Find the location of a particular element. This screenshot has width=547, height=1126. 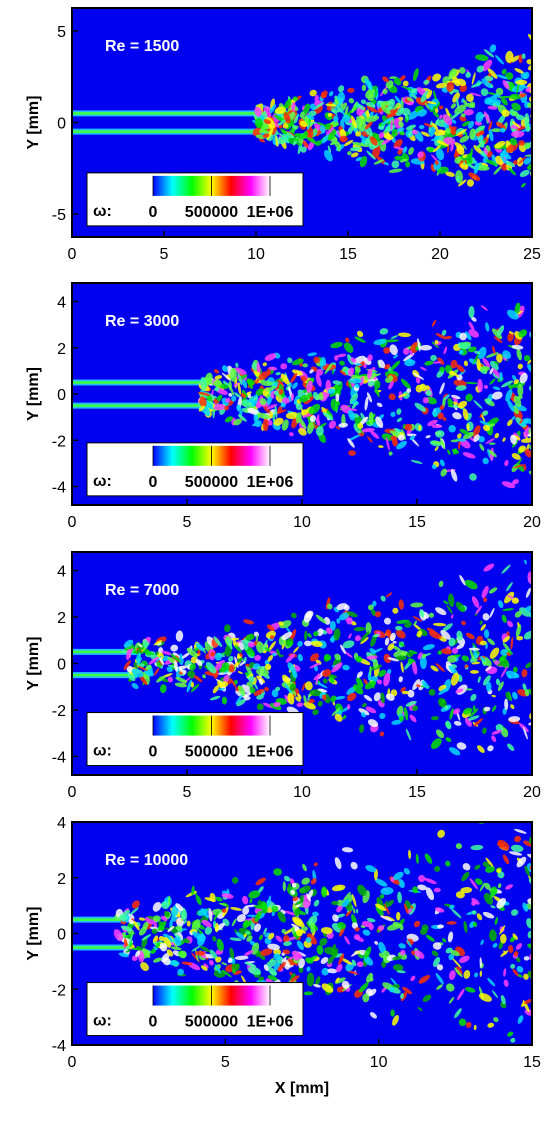

y-tick-label: -4 is located at coordinates (59, 488).